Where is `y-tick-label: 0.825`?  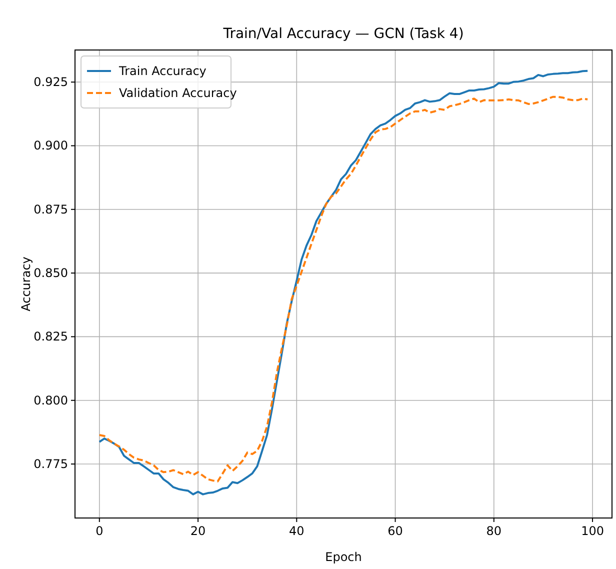 y-tick-label: 0.825 is located at coordinates (51, 337).